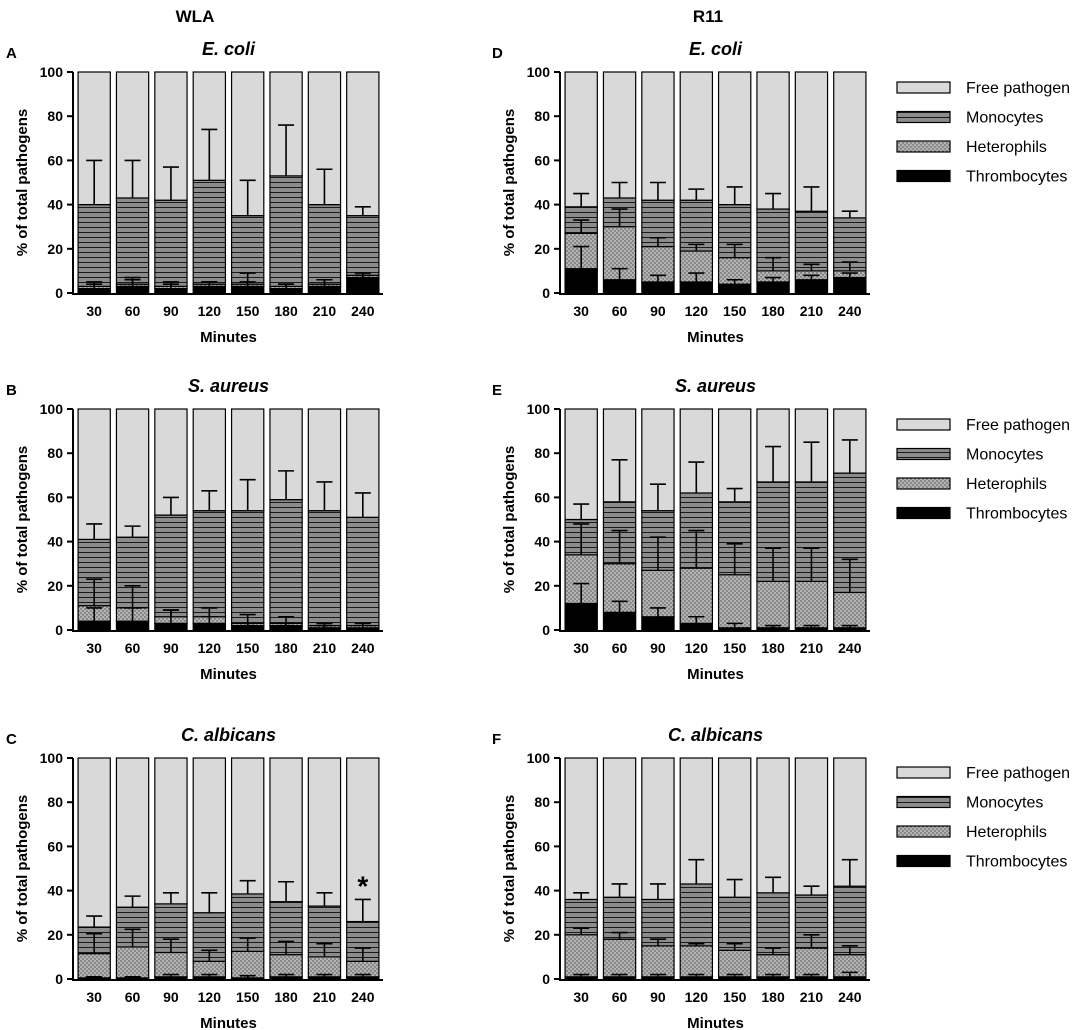 This screenshot has width=1084, height=1030. What do you see at coordinates (171, 311) in the screenshot?
I see `x-tick-label: 90` at bounding box center [171, 311].